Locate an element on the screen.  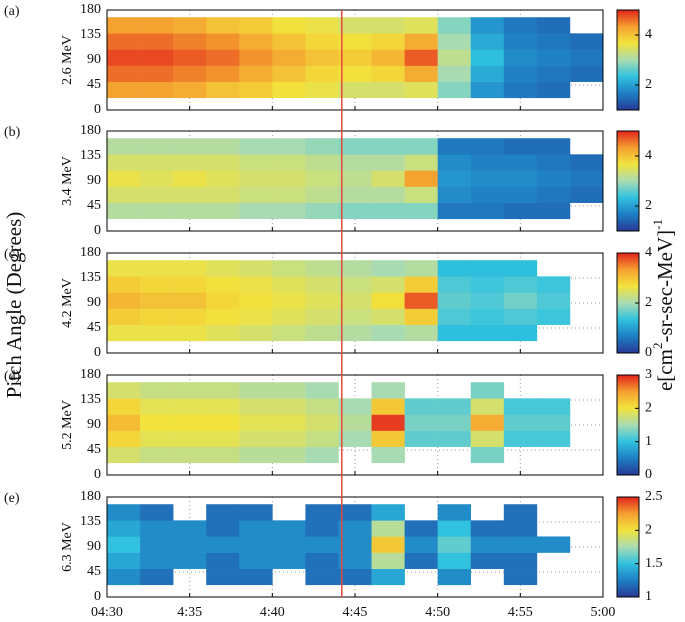
panel-label: (b) is located at coordinates (12, 132).